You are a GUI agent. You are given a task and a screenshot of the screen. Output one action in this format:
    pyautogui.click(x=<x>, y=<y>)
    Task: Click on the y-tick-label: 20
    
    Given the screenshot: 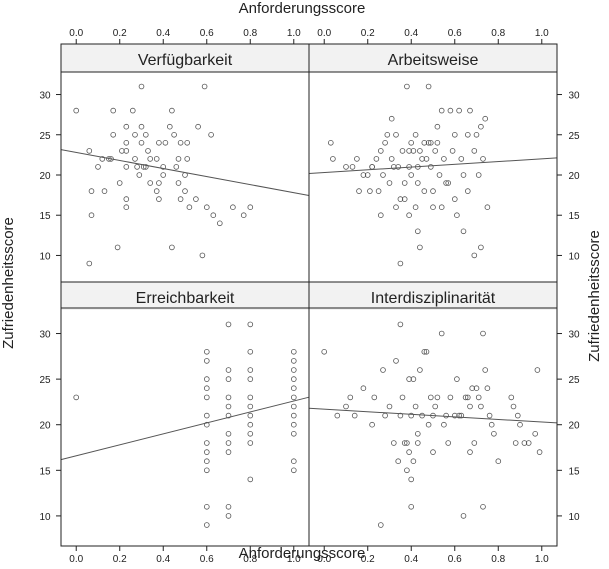 What is the action you would take?
    pyautogui.click(x=45, y=176)
    